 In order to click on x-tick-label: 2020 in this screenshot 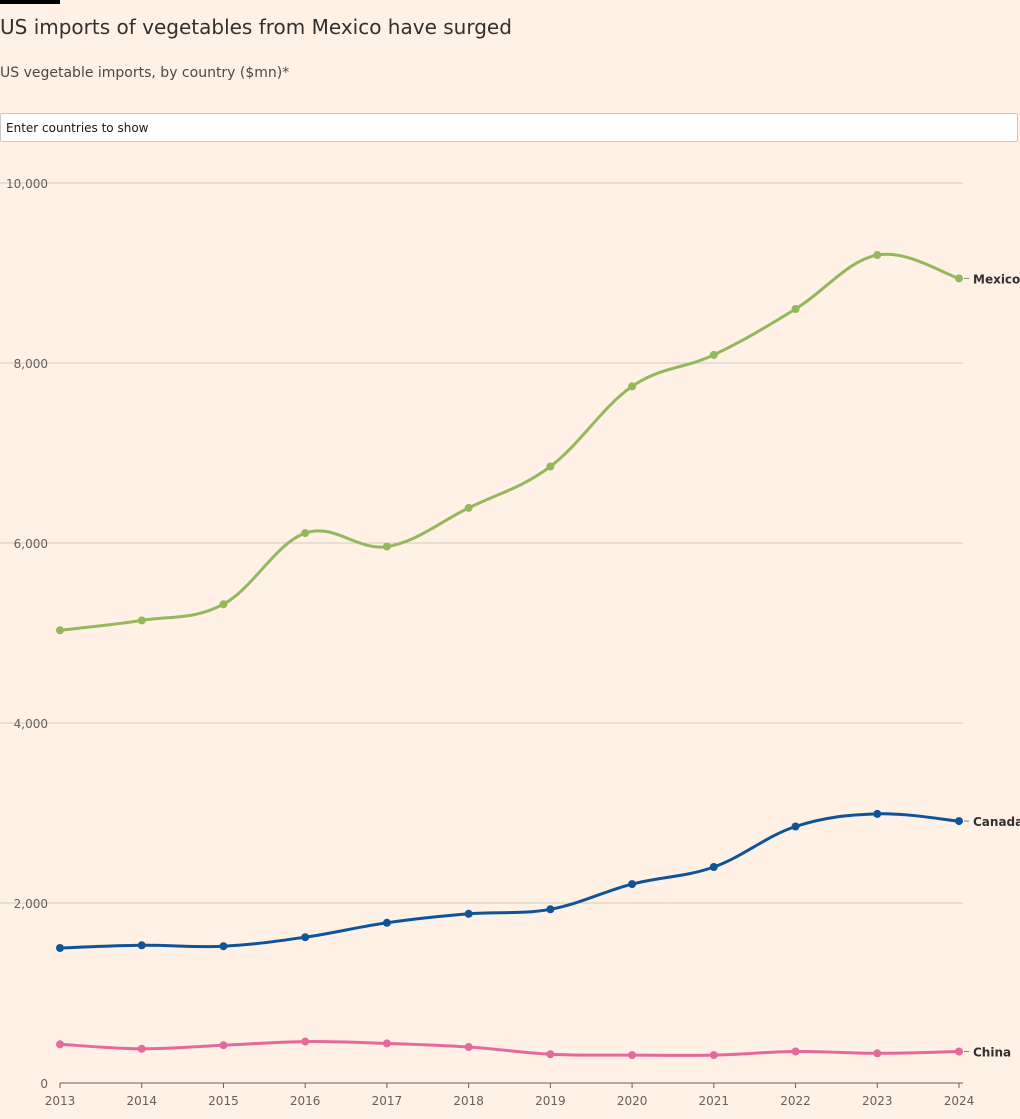, I will do `click(632, 1101)`.